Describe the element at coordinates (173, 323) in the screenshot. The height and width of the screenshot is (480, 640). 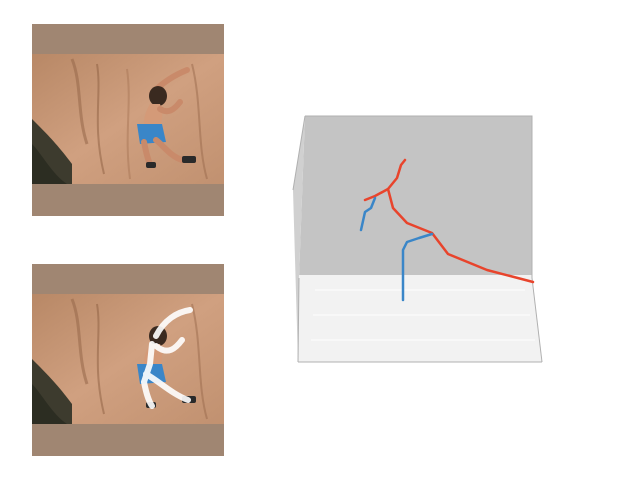
I see `skeleton-left-arm` at that location.